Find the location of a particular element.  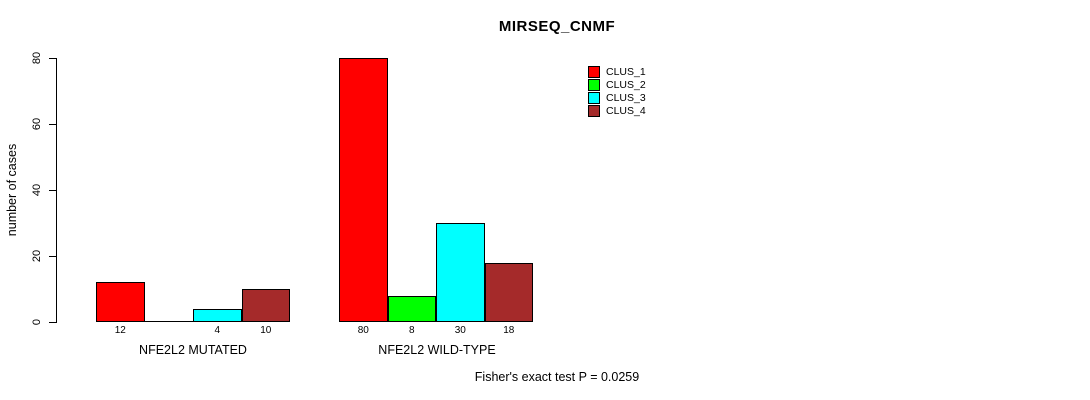

y-tick-label: 80 is located at coordinates (37, 58).